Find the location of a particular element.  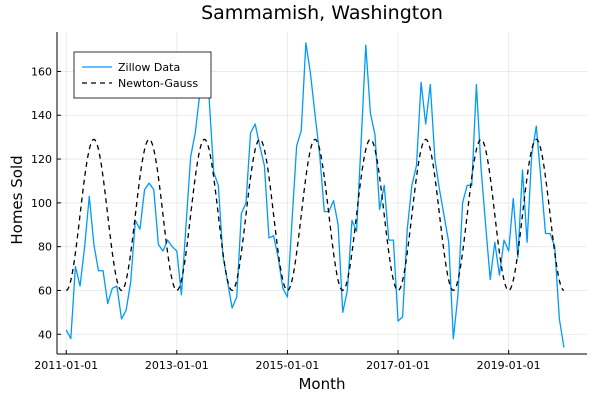

x-tick-label: 2015-01-01 is located at coordinates (287, 365).